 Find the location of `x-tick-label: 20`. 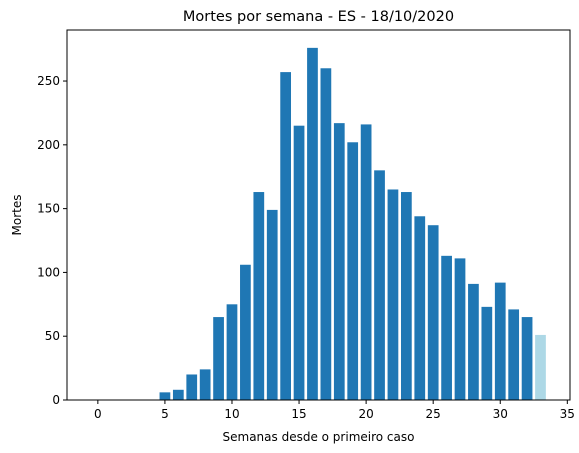

x-tick-label: 20 is located at coordinates (365, 414).